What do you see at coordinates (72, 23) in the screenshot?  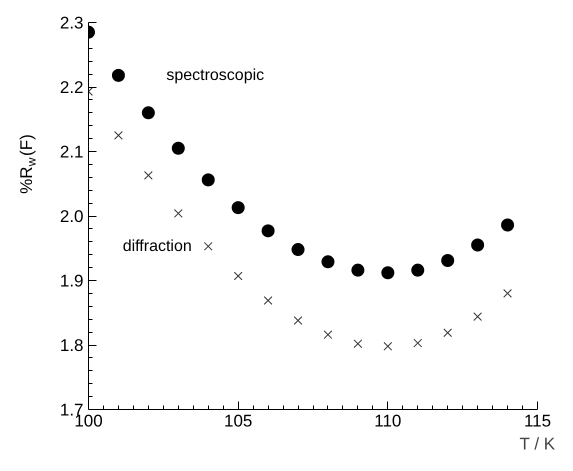 I see `y-tick-label: 2.3` at bounding box center [72, 23].